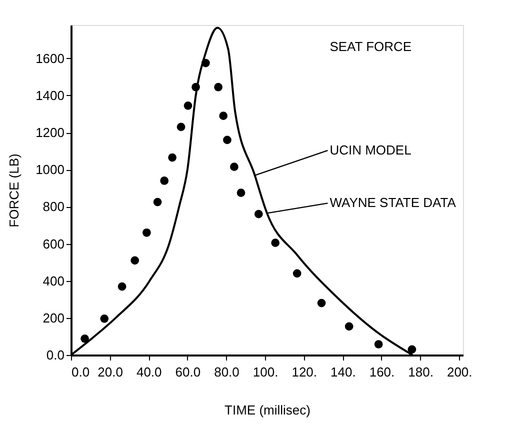 This screenshot has width=506, height=430. What do you see at coordinates (393, 202) in the screenshot?
I see `annotation: WAYNE STATE DATA` at bounding box center [393, 202].